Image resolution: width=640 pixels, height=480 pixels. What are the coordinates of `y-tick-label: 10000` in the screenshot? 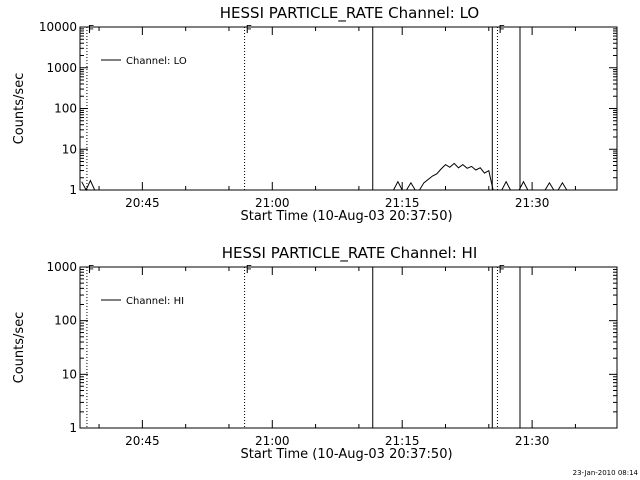 It's located at (58, 27).